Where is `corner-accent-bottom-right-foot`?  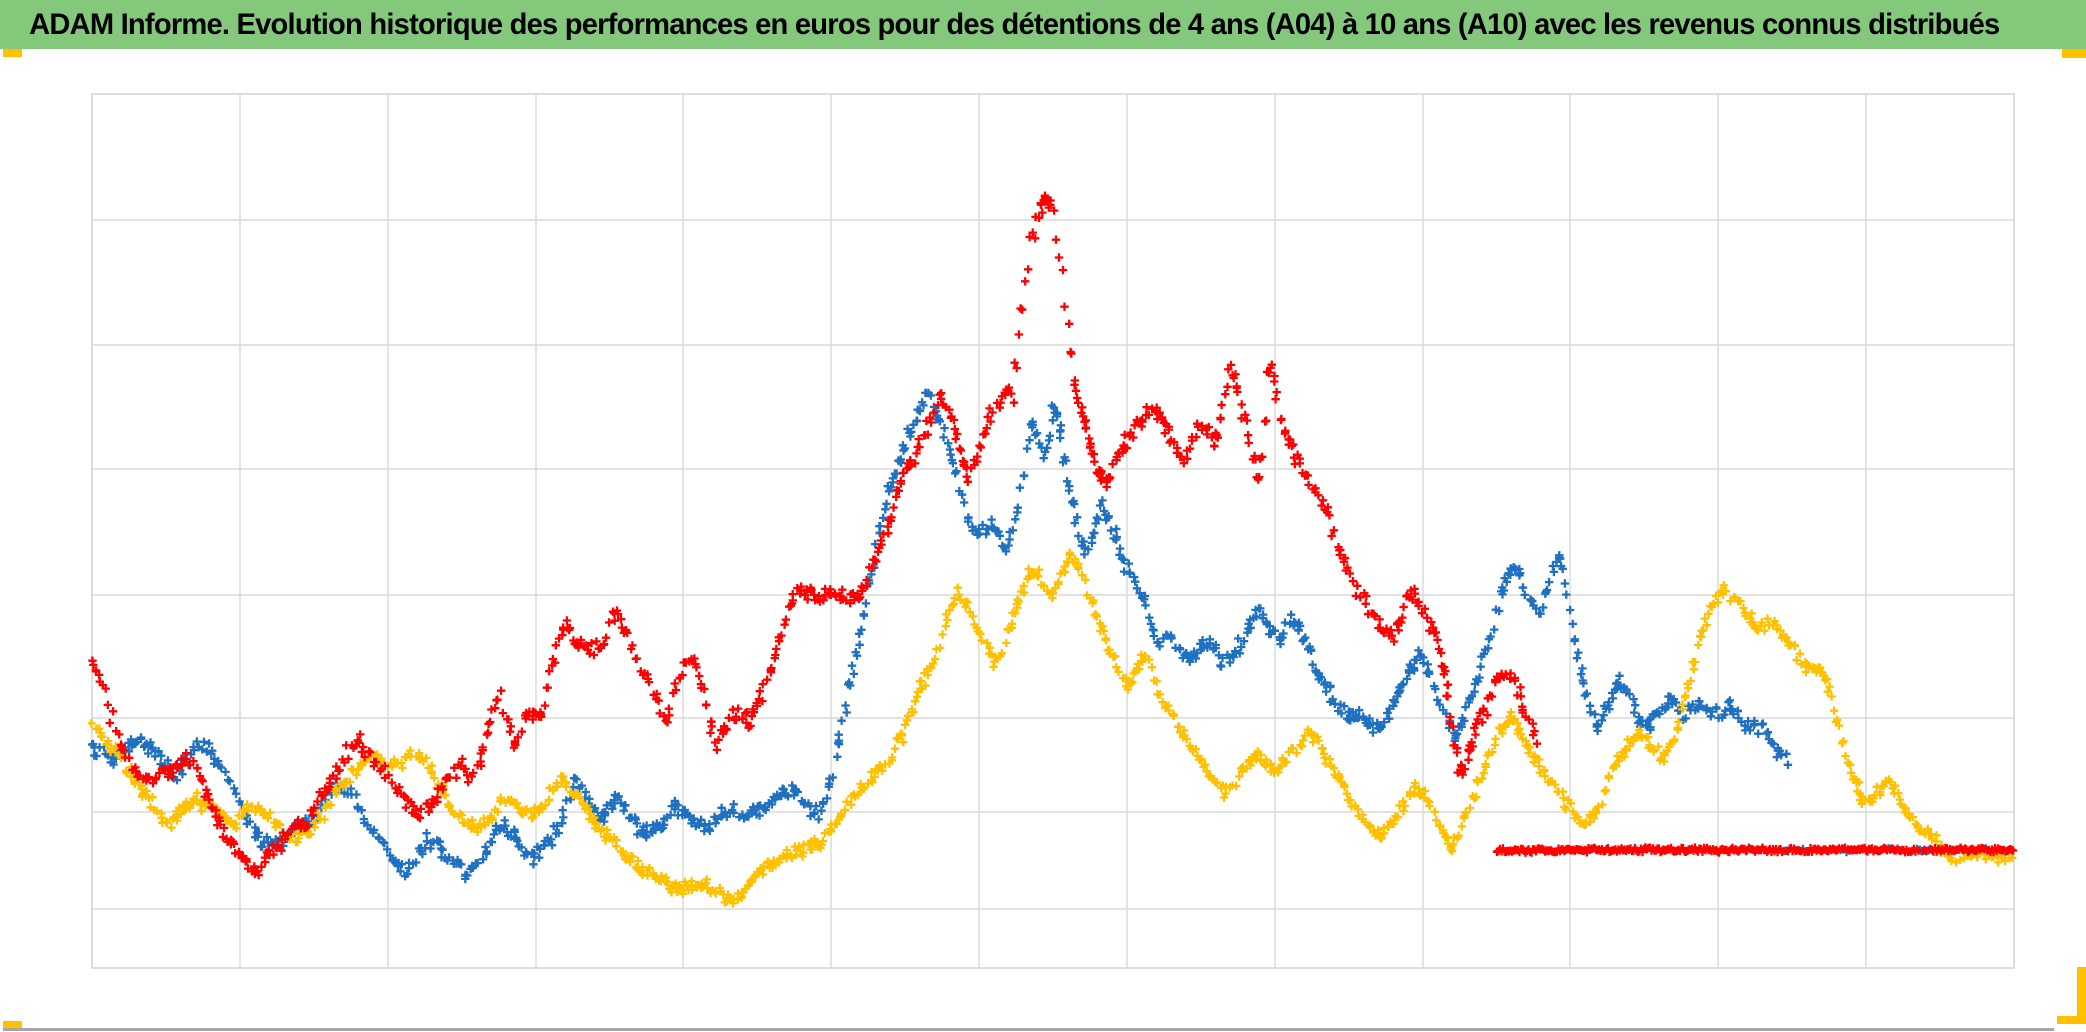
corner-accent-bottom-right-foot is located at coordinates (2071, 1020).